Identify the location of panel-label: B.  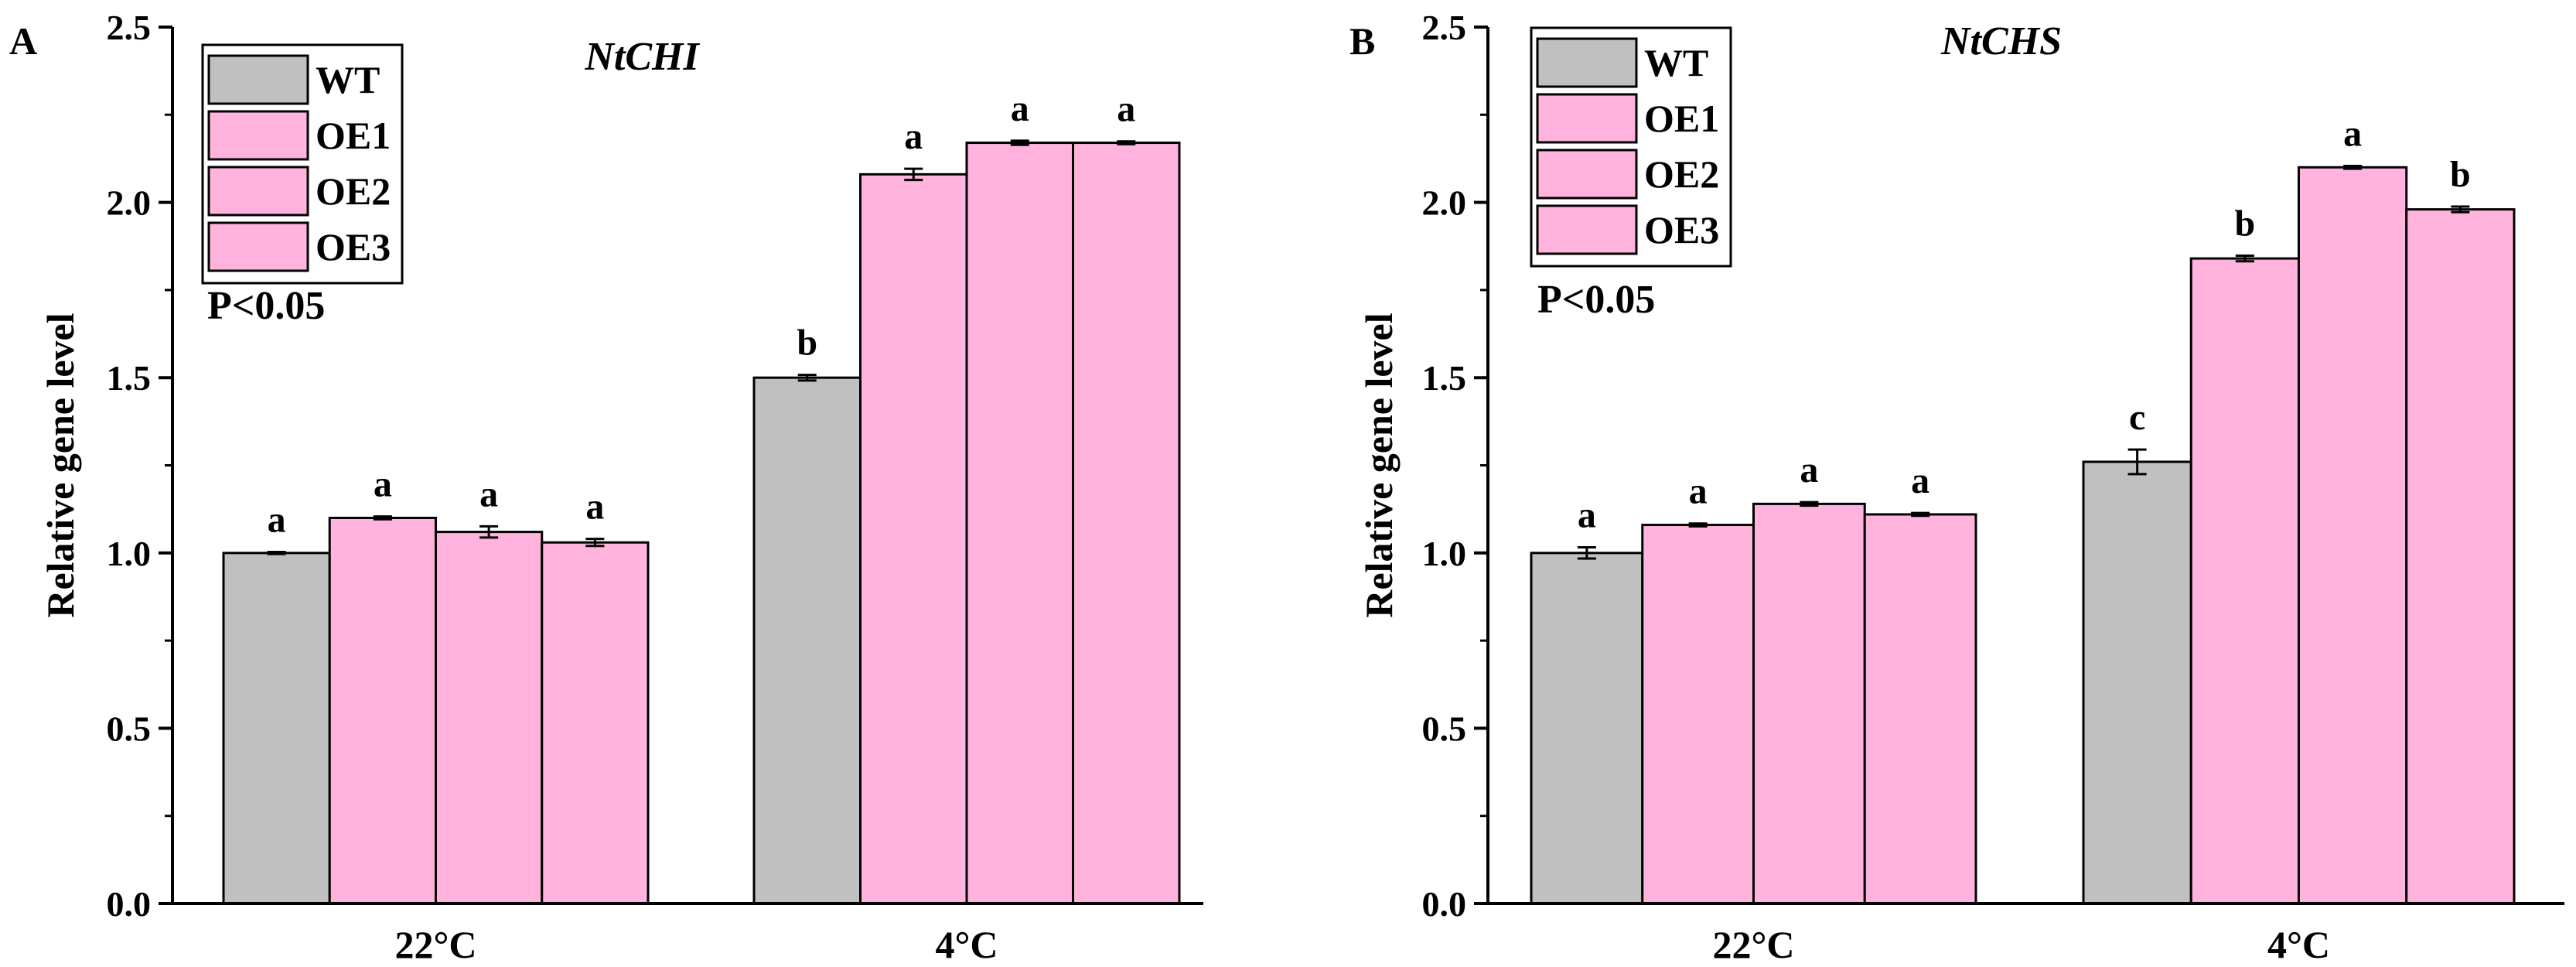
(1362, 41).